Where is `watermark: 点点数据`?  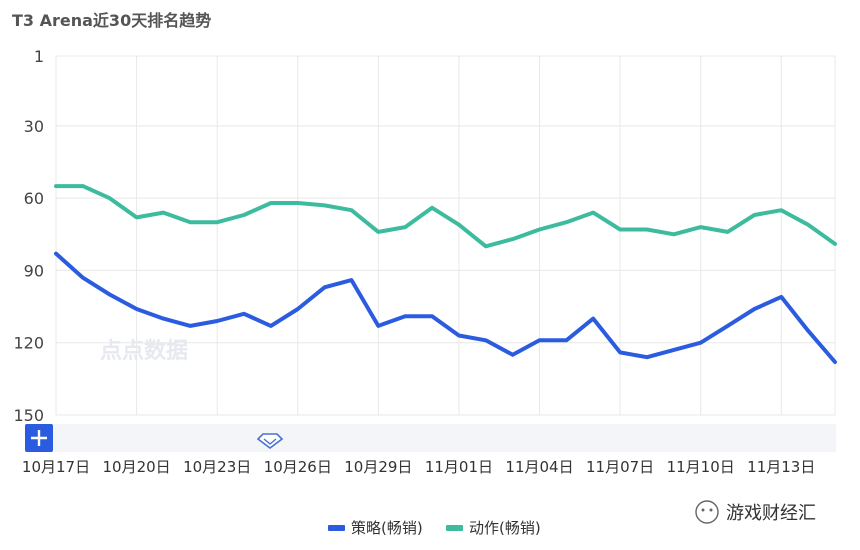
watermark: 点点数据 is located at coordinates (144, 351).